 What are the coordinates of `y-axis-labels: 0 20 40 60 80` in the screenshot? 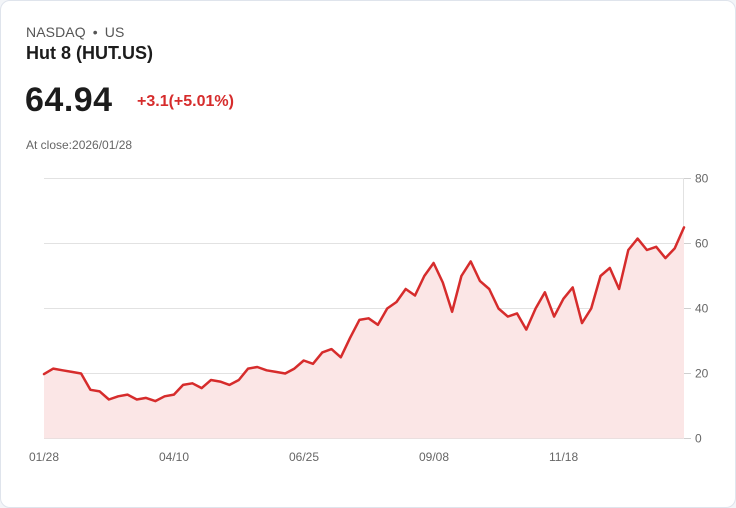 It's located at (702, 309).